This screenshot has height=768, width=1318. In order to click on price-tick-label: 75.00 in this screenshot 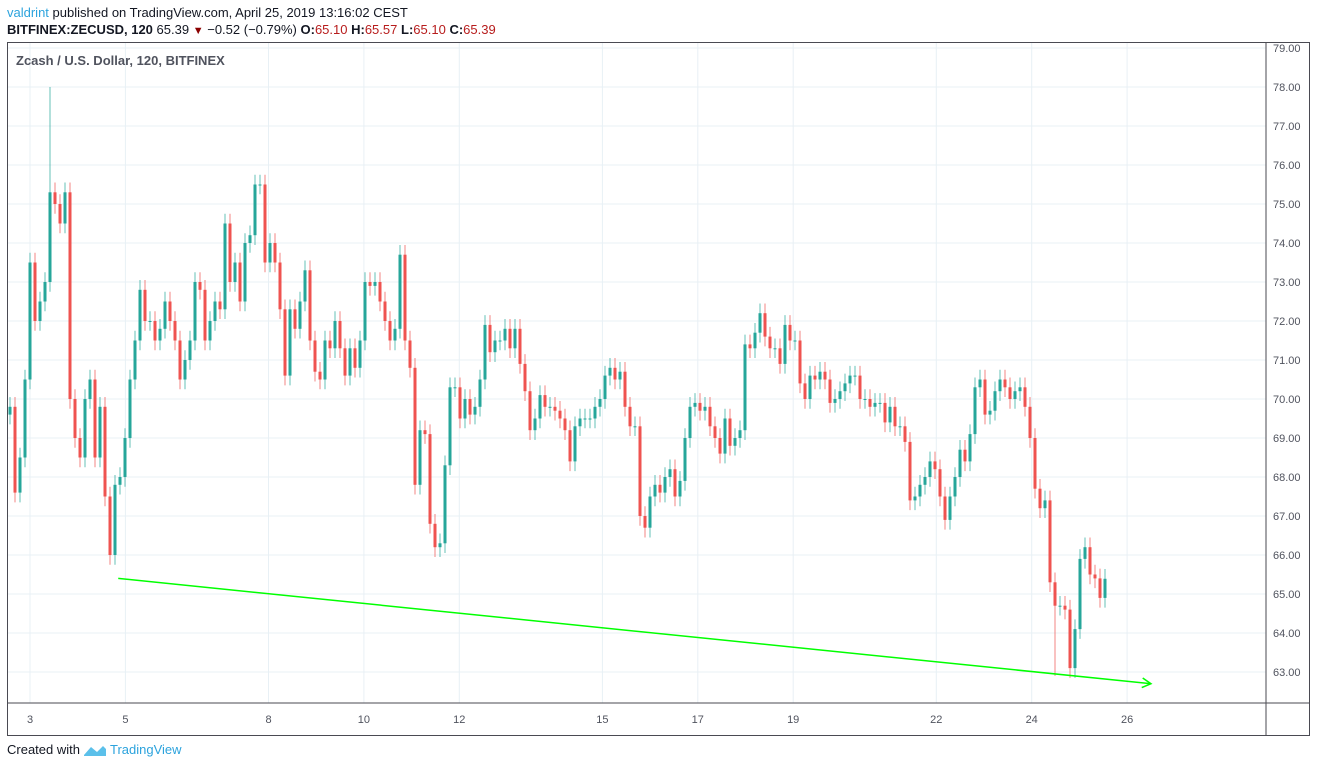, I will do `click(1287, 205)`.